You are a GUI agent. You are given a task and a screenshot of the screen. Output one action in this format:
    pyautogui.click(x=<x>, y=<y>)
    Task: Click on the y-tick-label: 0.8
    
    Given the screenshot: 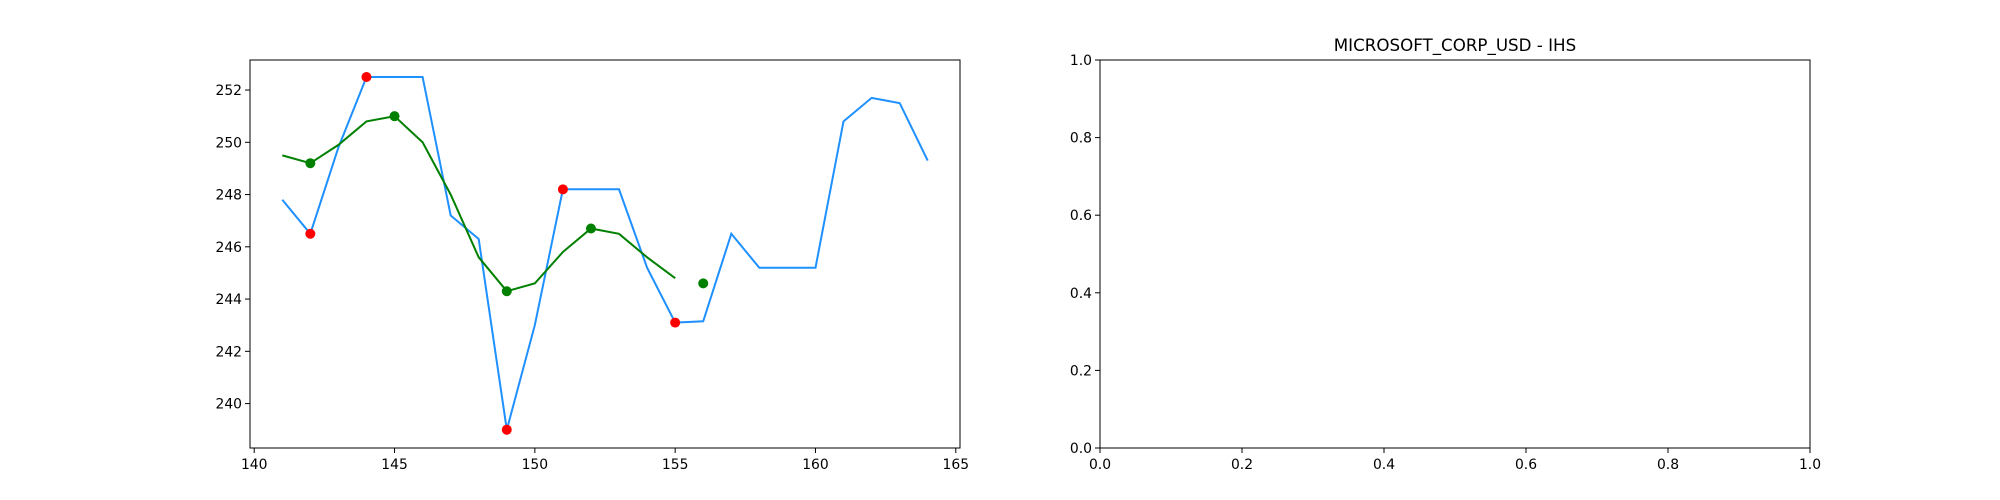 What is the action you would take?
    pyautogui.click(x=1081, y=139)
    